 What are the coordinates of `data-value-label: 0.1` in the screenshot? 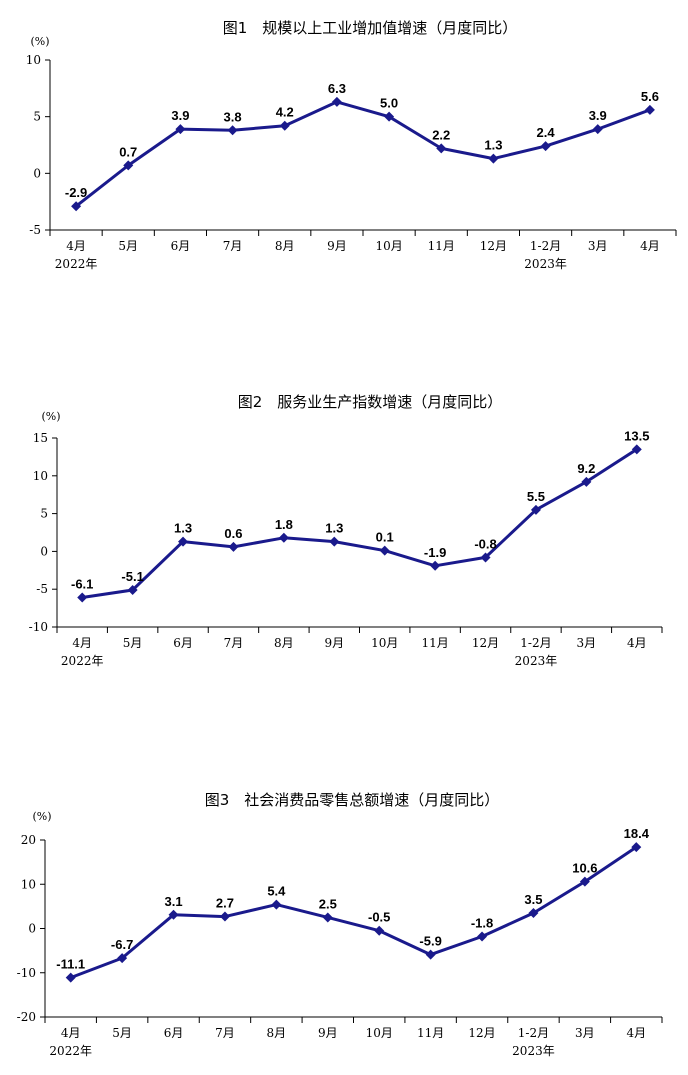 It's located at (385, 537).